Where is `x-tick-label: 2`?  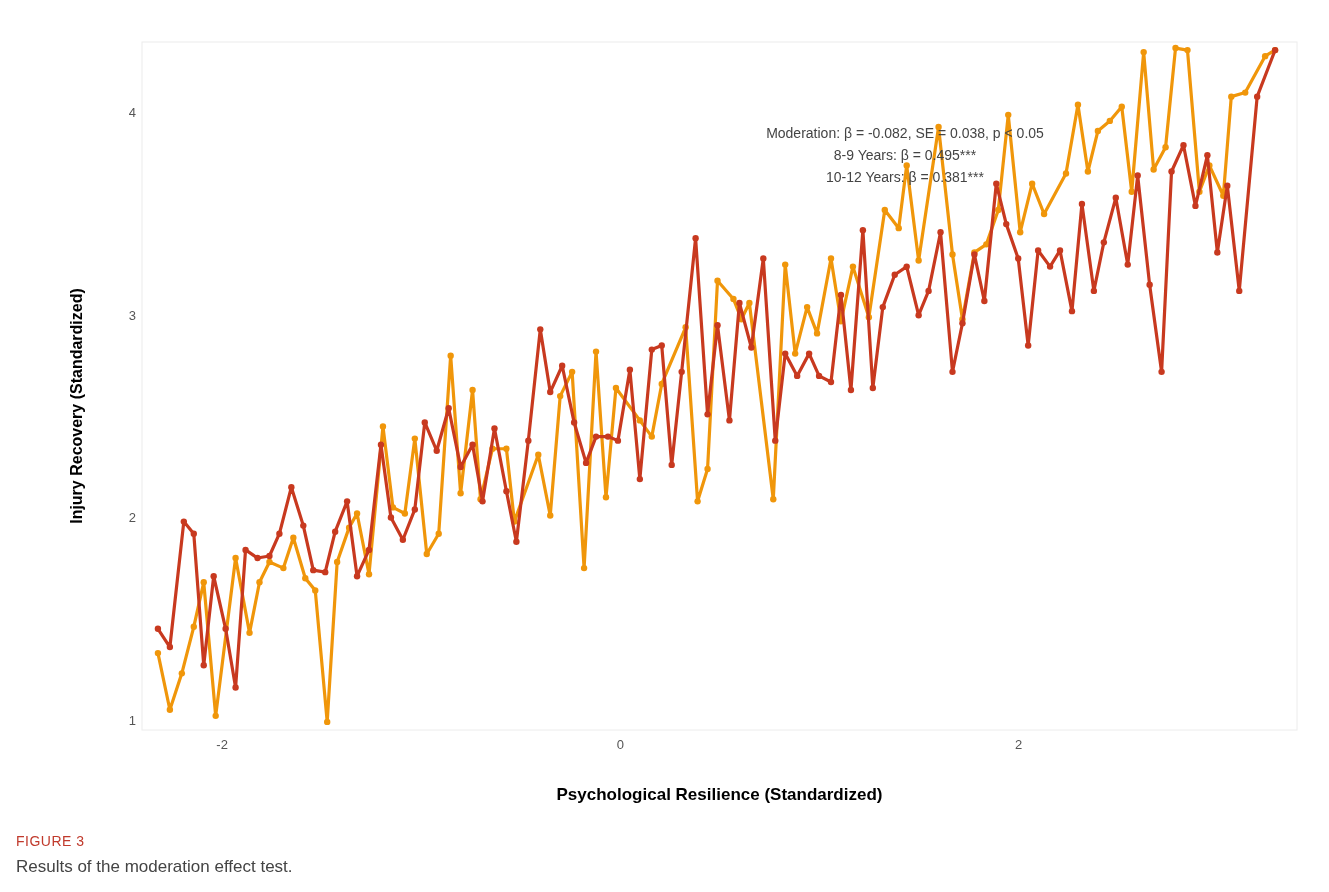 x-tick-label: 2 is located at coordinates (1019, 745).